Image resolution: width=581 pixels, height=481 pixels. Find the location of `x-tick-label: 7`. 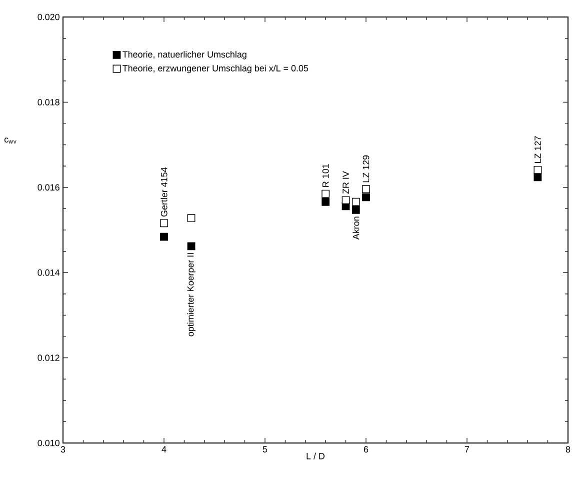

x-tick-label: 7 is located at coordinates (467, 449).